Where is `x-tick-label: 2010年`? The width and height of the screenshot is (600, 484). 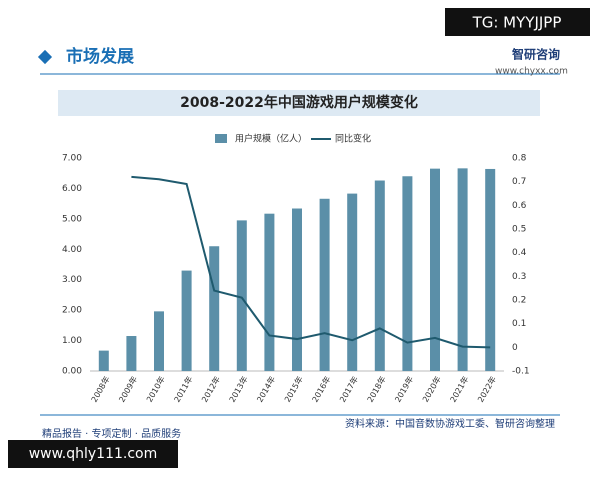
x-tick-label: 2010年 is located at coordinates (155, 389).